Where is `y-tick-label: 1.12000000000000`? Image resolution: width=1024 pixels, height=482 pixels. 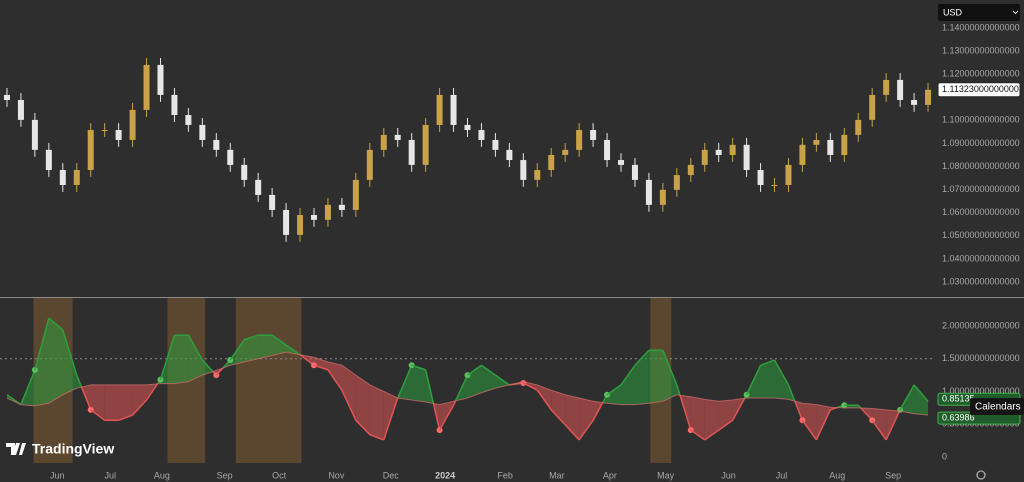 y-tick-label: 1.12000000000000 is located at coordinates (981, 74).